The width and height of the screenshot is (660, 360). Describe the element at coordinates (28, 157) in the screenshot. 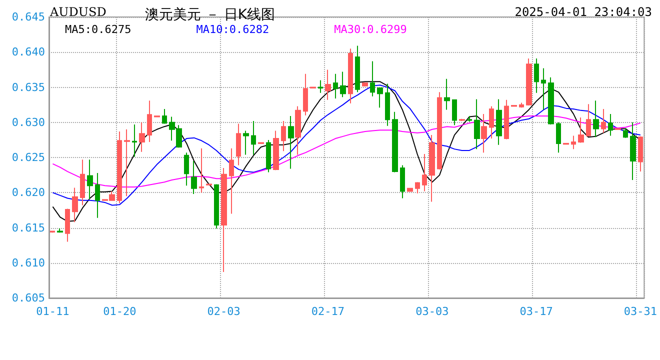

I see `y-tick-label: 0.625` at that location.